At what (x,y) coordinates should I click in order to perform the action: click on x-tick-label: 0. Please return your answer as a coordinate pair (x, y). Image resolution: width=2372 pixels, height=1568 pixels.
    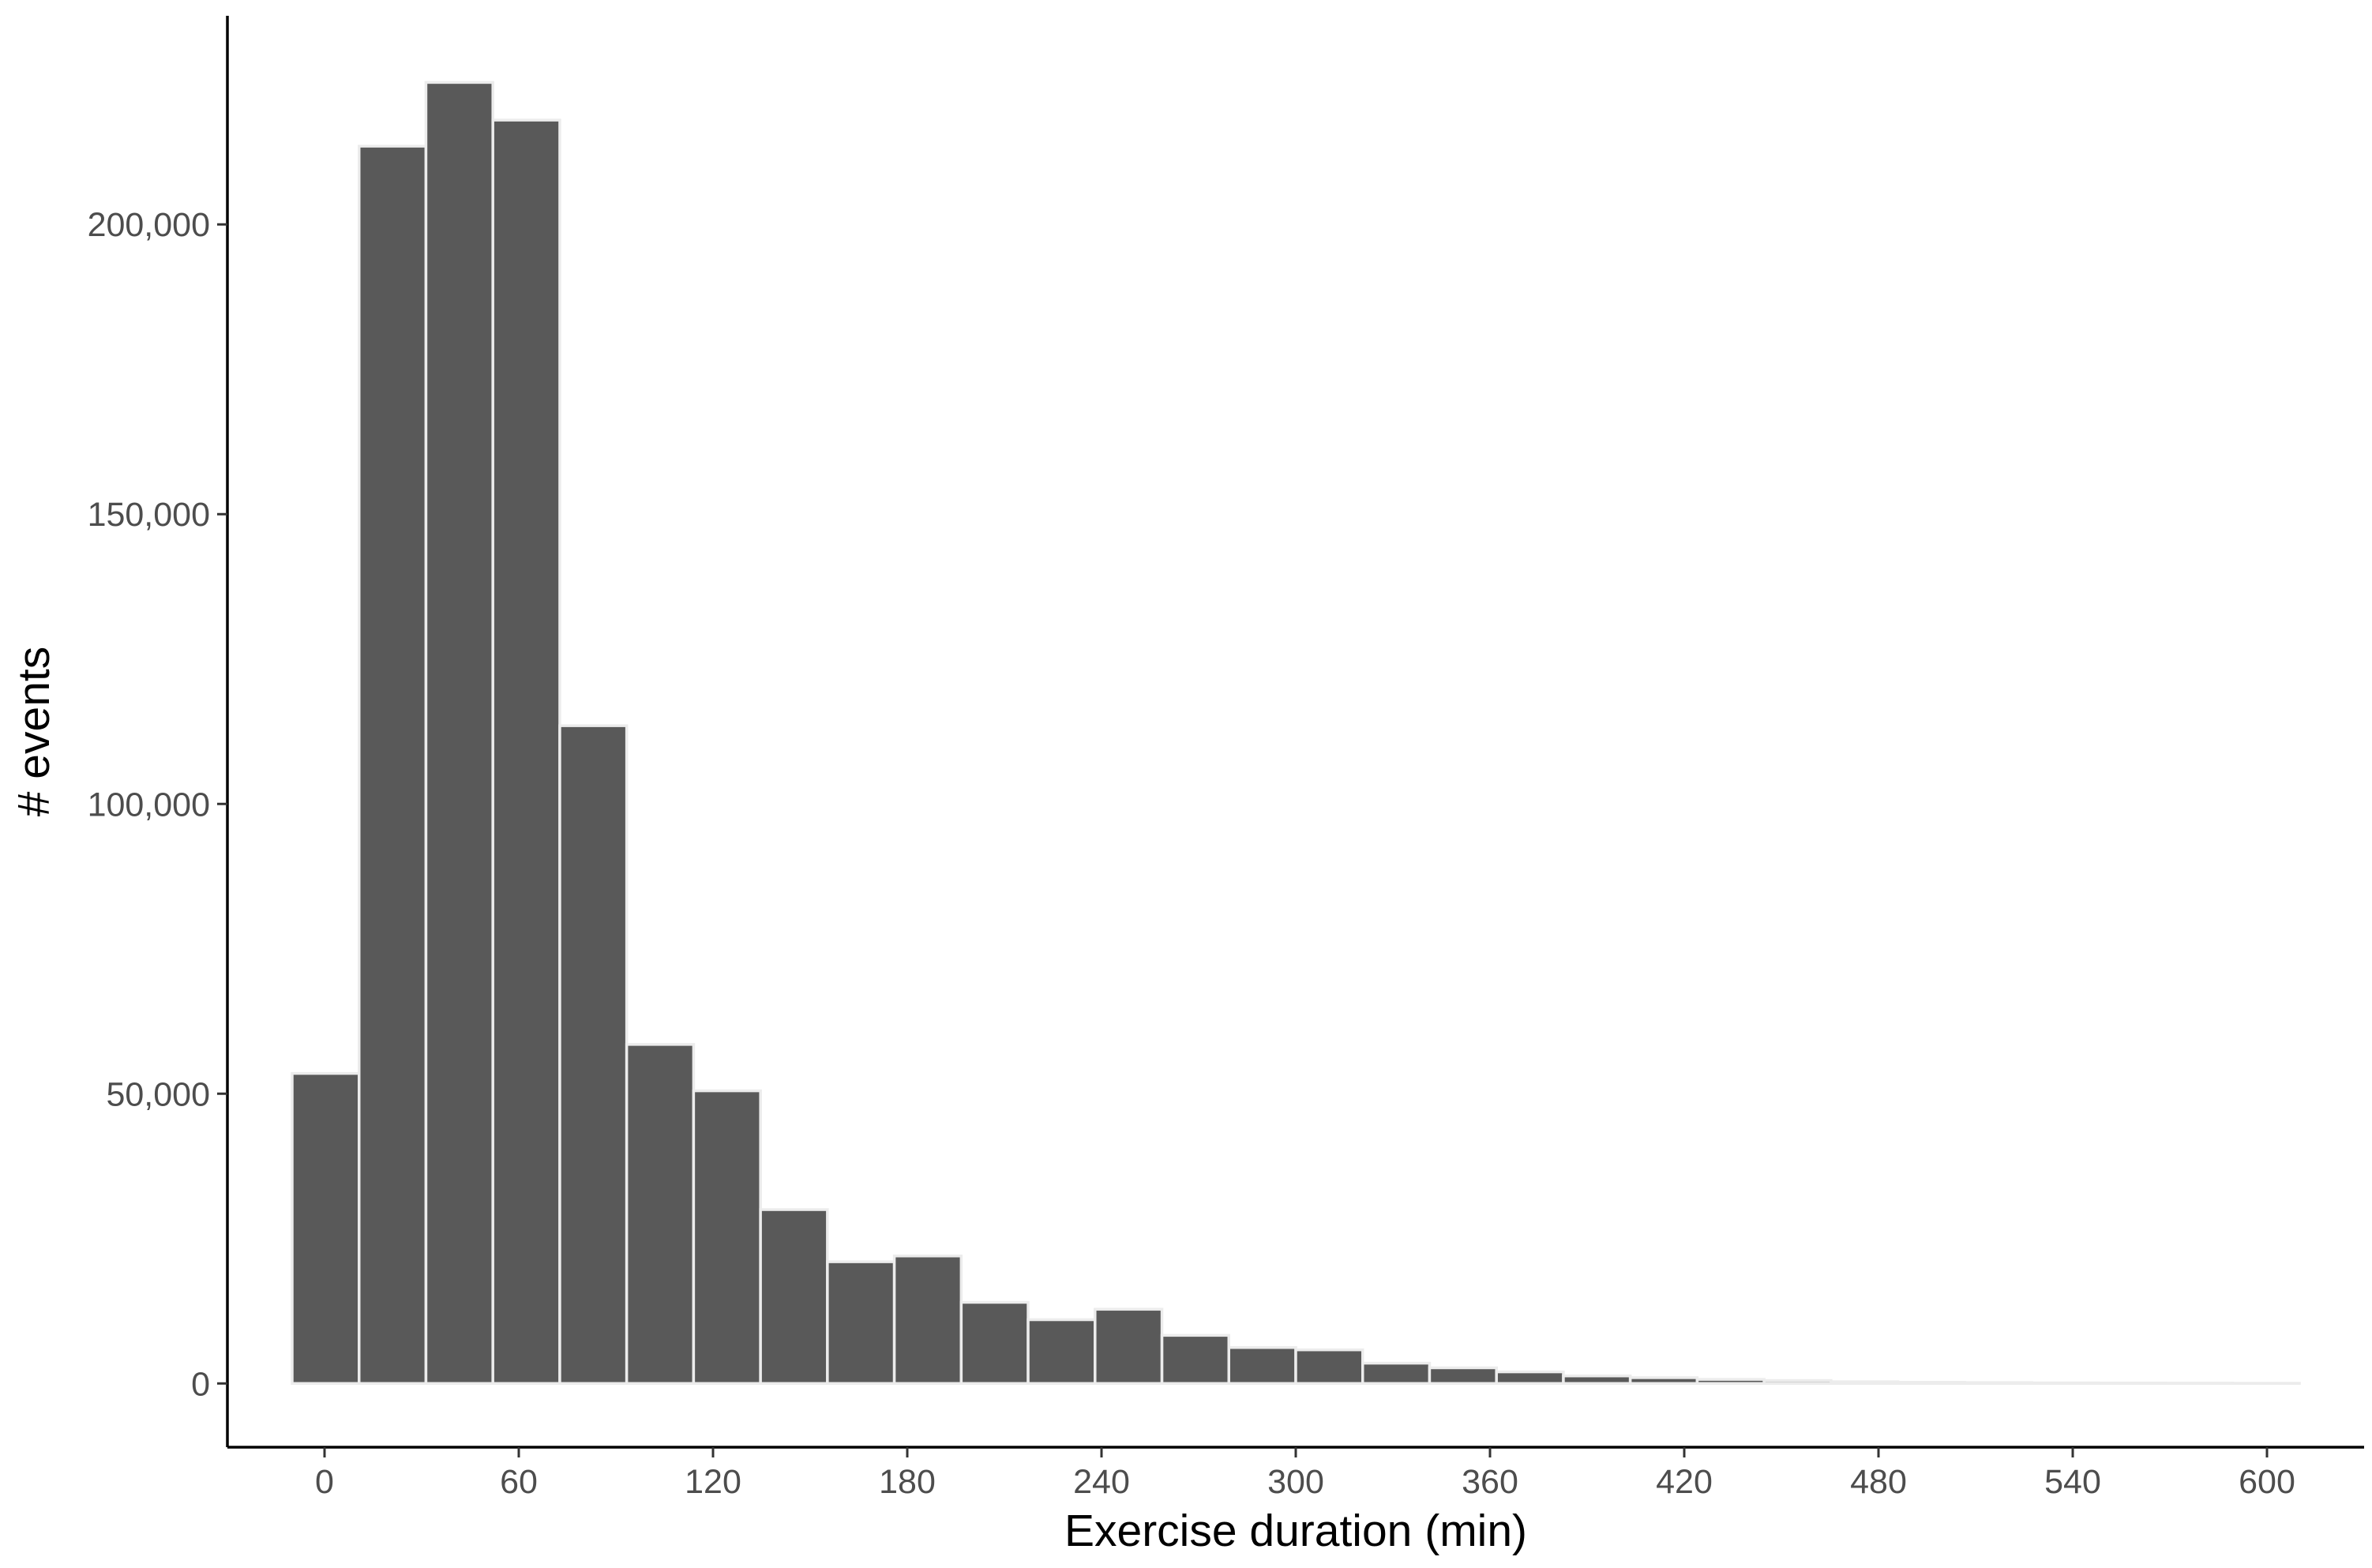
    Looking at the image, I should click on (324, 1482).